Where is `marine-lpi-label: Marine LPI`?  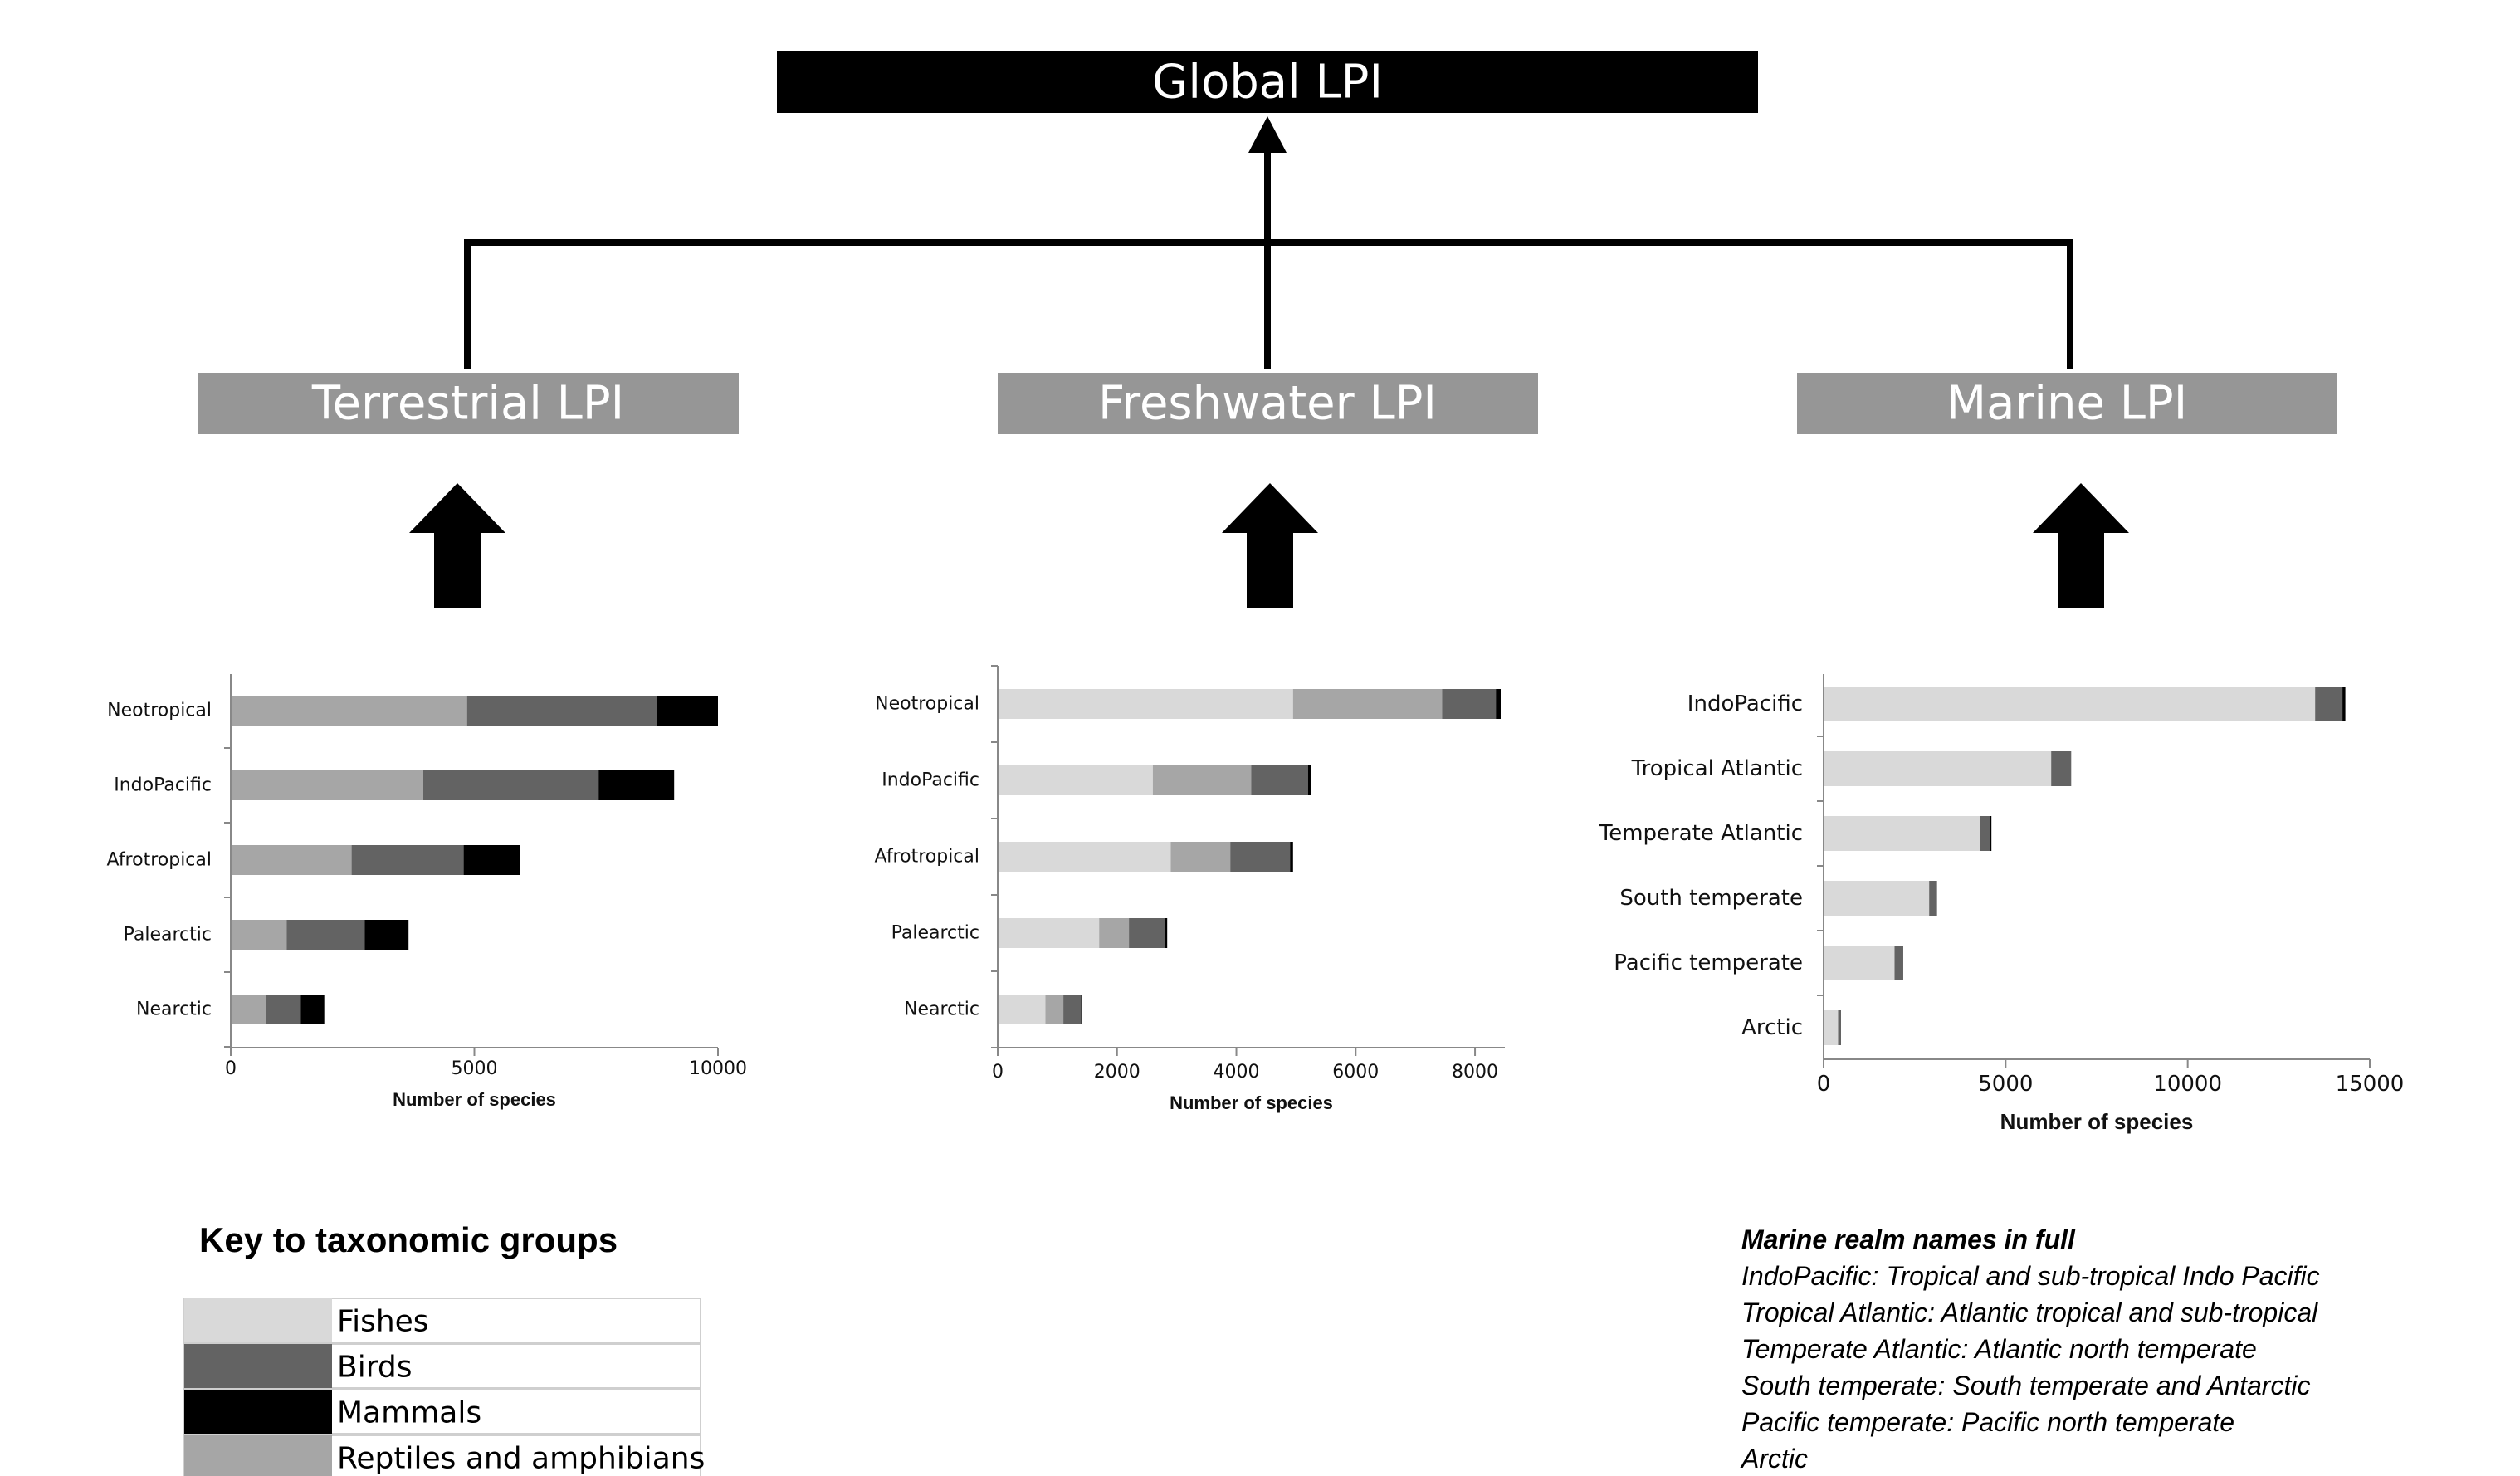
marine-lpi-label: Marine LPI is located at coordinates (2066, 404).